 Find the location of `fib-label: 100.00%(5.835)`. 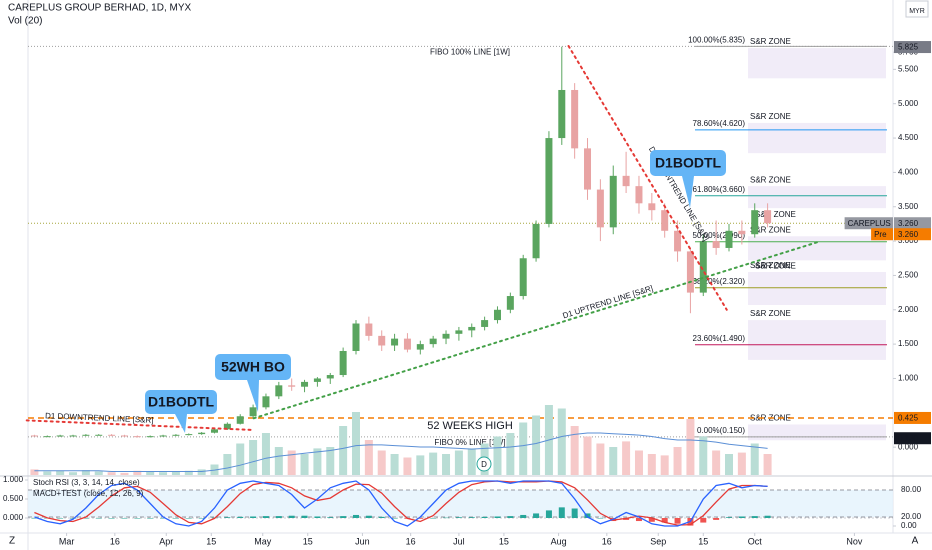

fib-label: 100.00%(5.835) is located at coordinates (716, 39).